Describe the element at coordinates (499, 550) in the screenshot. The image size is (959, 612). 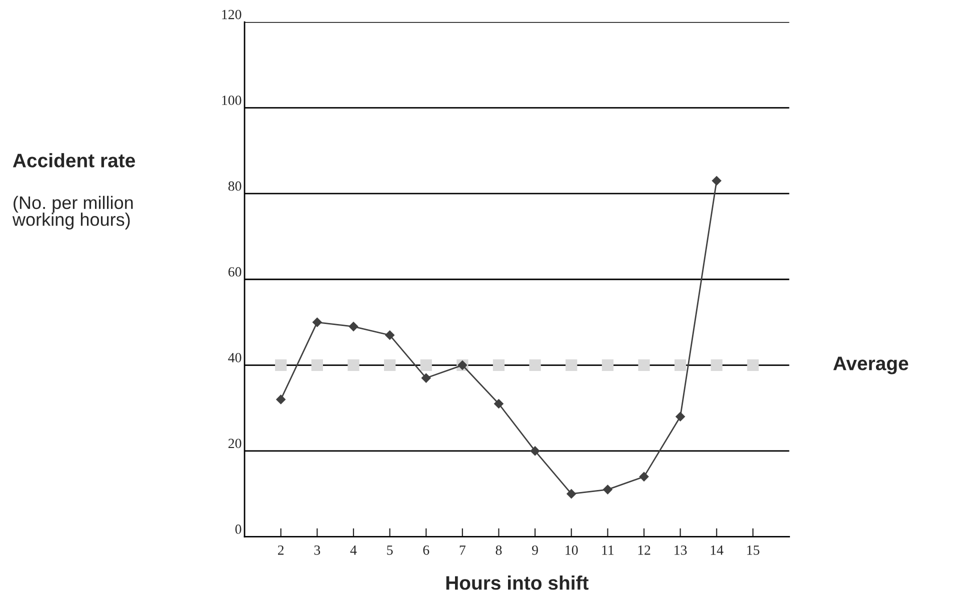
I see `x-tick-label: 8` at that location.